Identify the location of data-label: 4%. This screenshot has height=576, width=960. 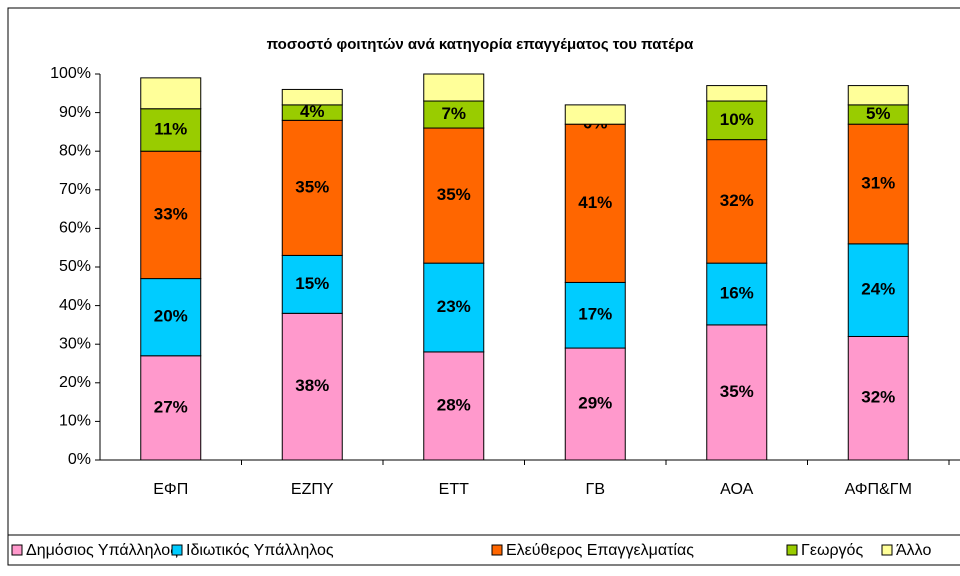
(312, 111).